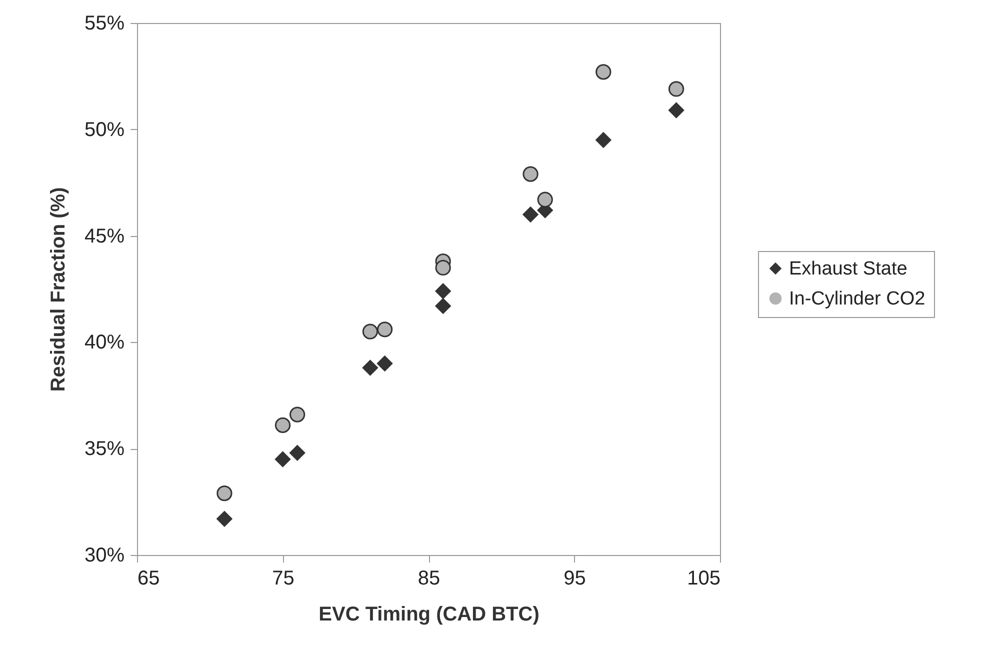 The width and height of the screenshot is (984, 654). What do you see at coordinates (104, 129) in the screenshot?
I see `y-tick-label: 50%` at bounding box center [104, 129].